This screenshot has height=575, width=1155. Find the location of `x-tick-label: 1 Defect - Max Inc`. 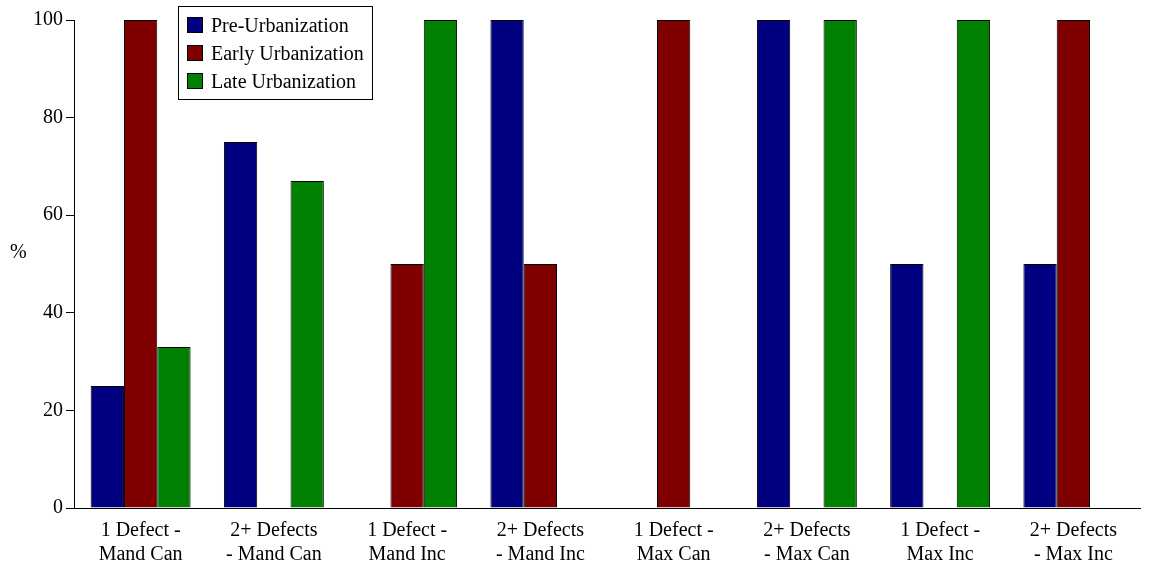

x-tick-label: 1 Defect - Max Inc is located at coordinates (940, 541).